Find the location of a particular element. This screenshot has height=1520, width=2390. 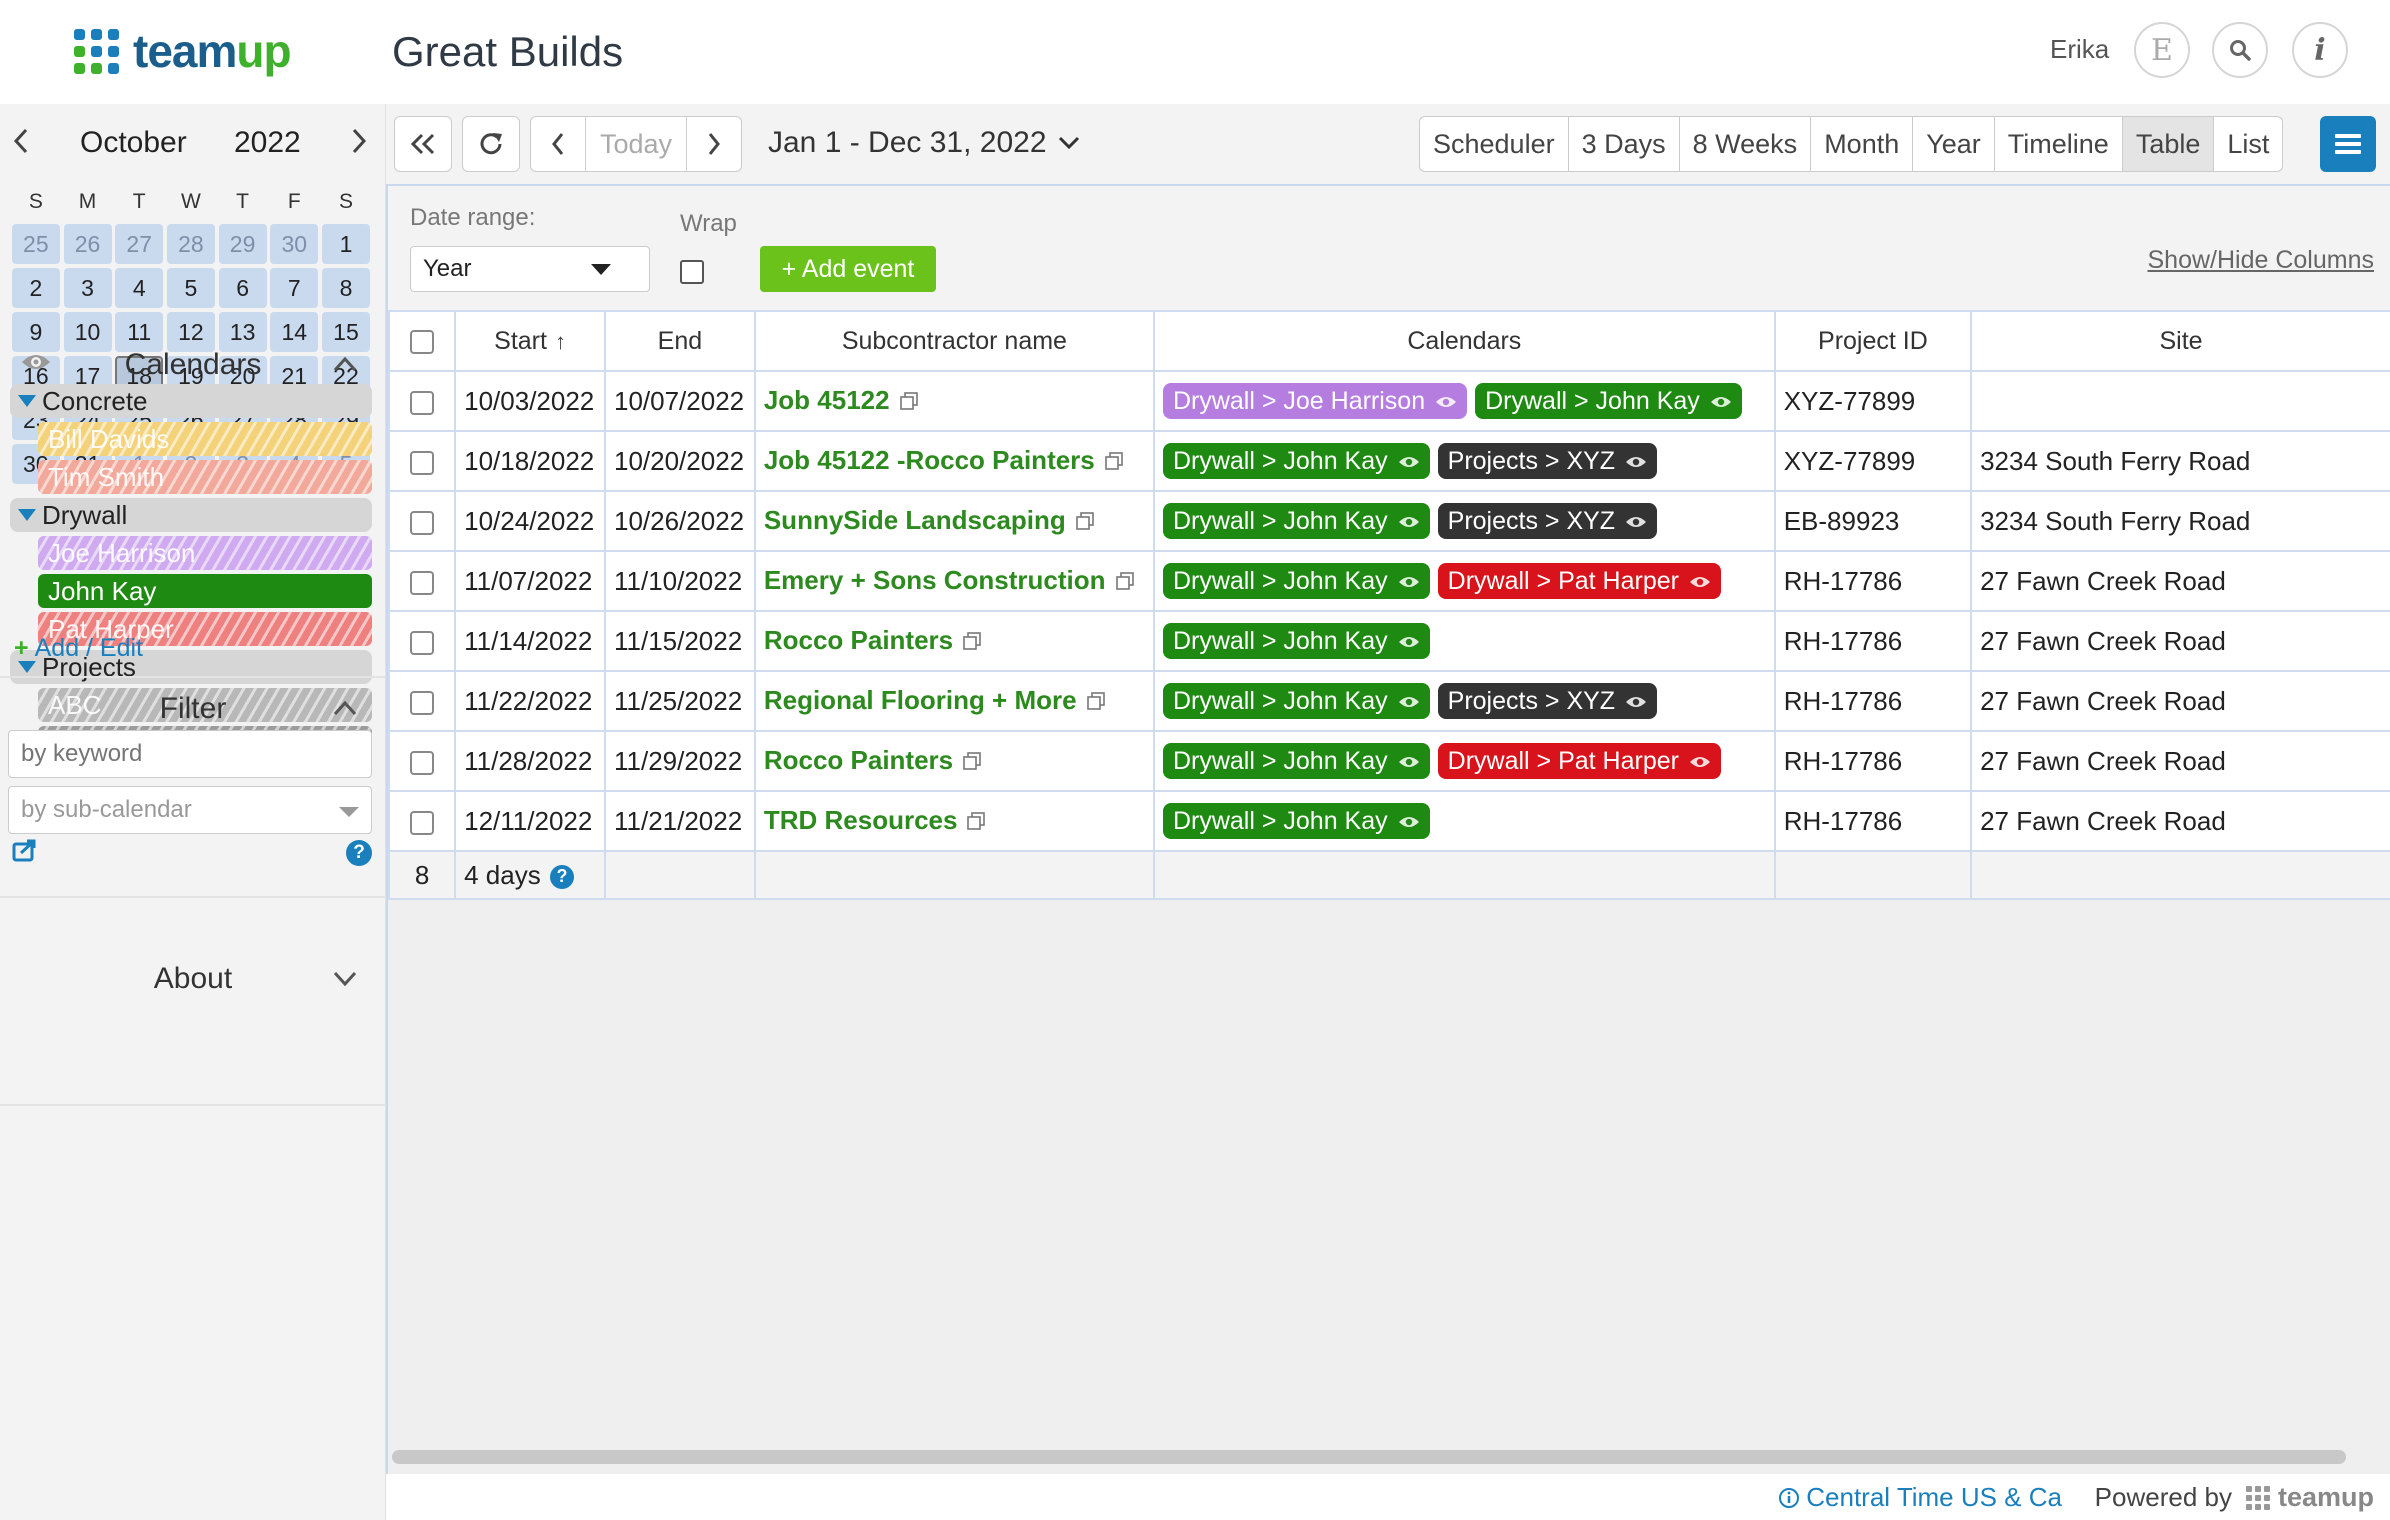

date-range-select: Year is located at coordinates (530, 269).